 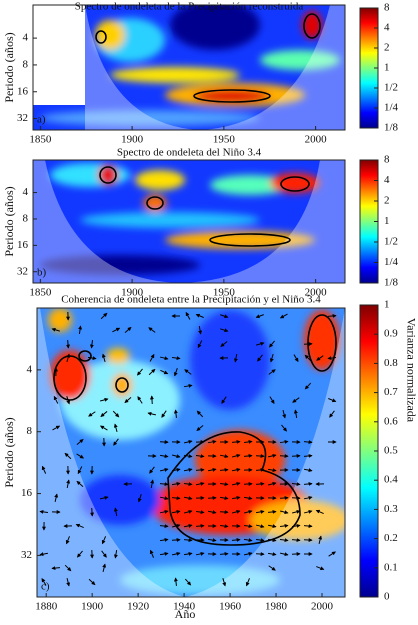 I want to click on x-axis-label: Año, so click(x=185, y=614).